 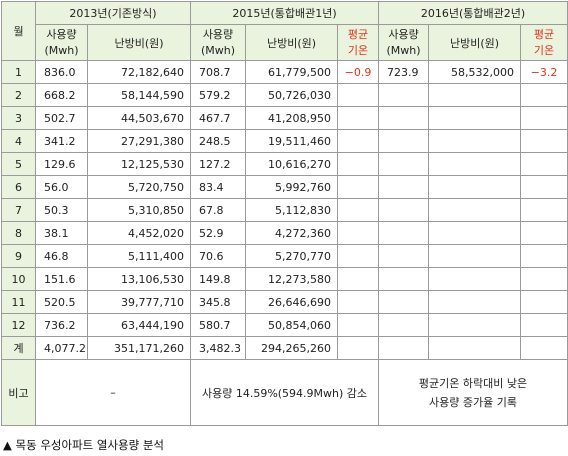 I want to click on table-row: 6 56.0 5,720,750 83.4 5,992,760, so click(x=284, y=187).